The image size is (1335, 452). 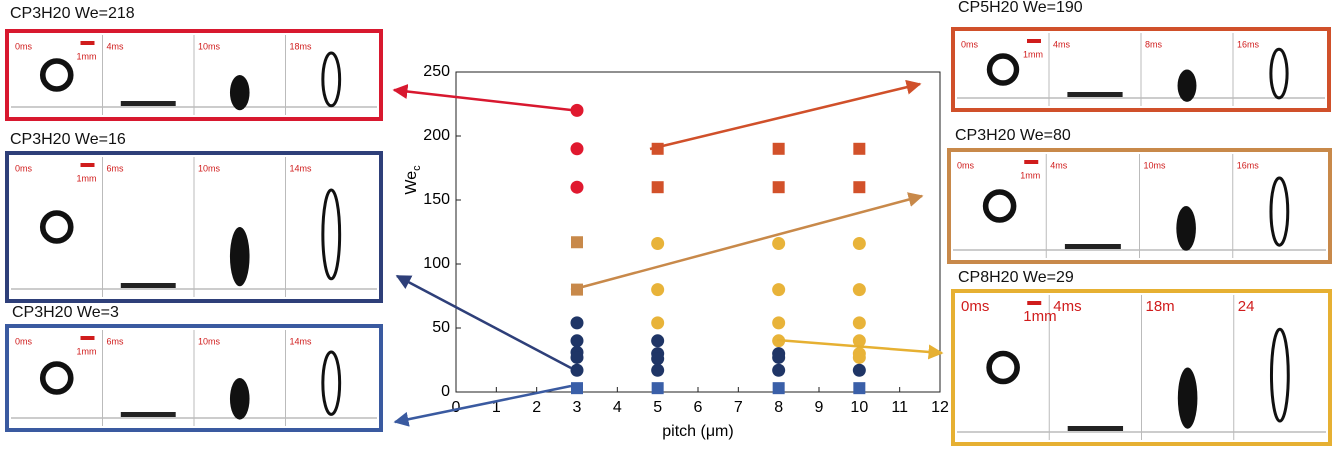 What do you see at coordinates (436, 263) in the screenshot?
I see `y-tick-label: 100` at bounding box center [436, 263].